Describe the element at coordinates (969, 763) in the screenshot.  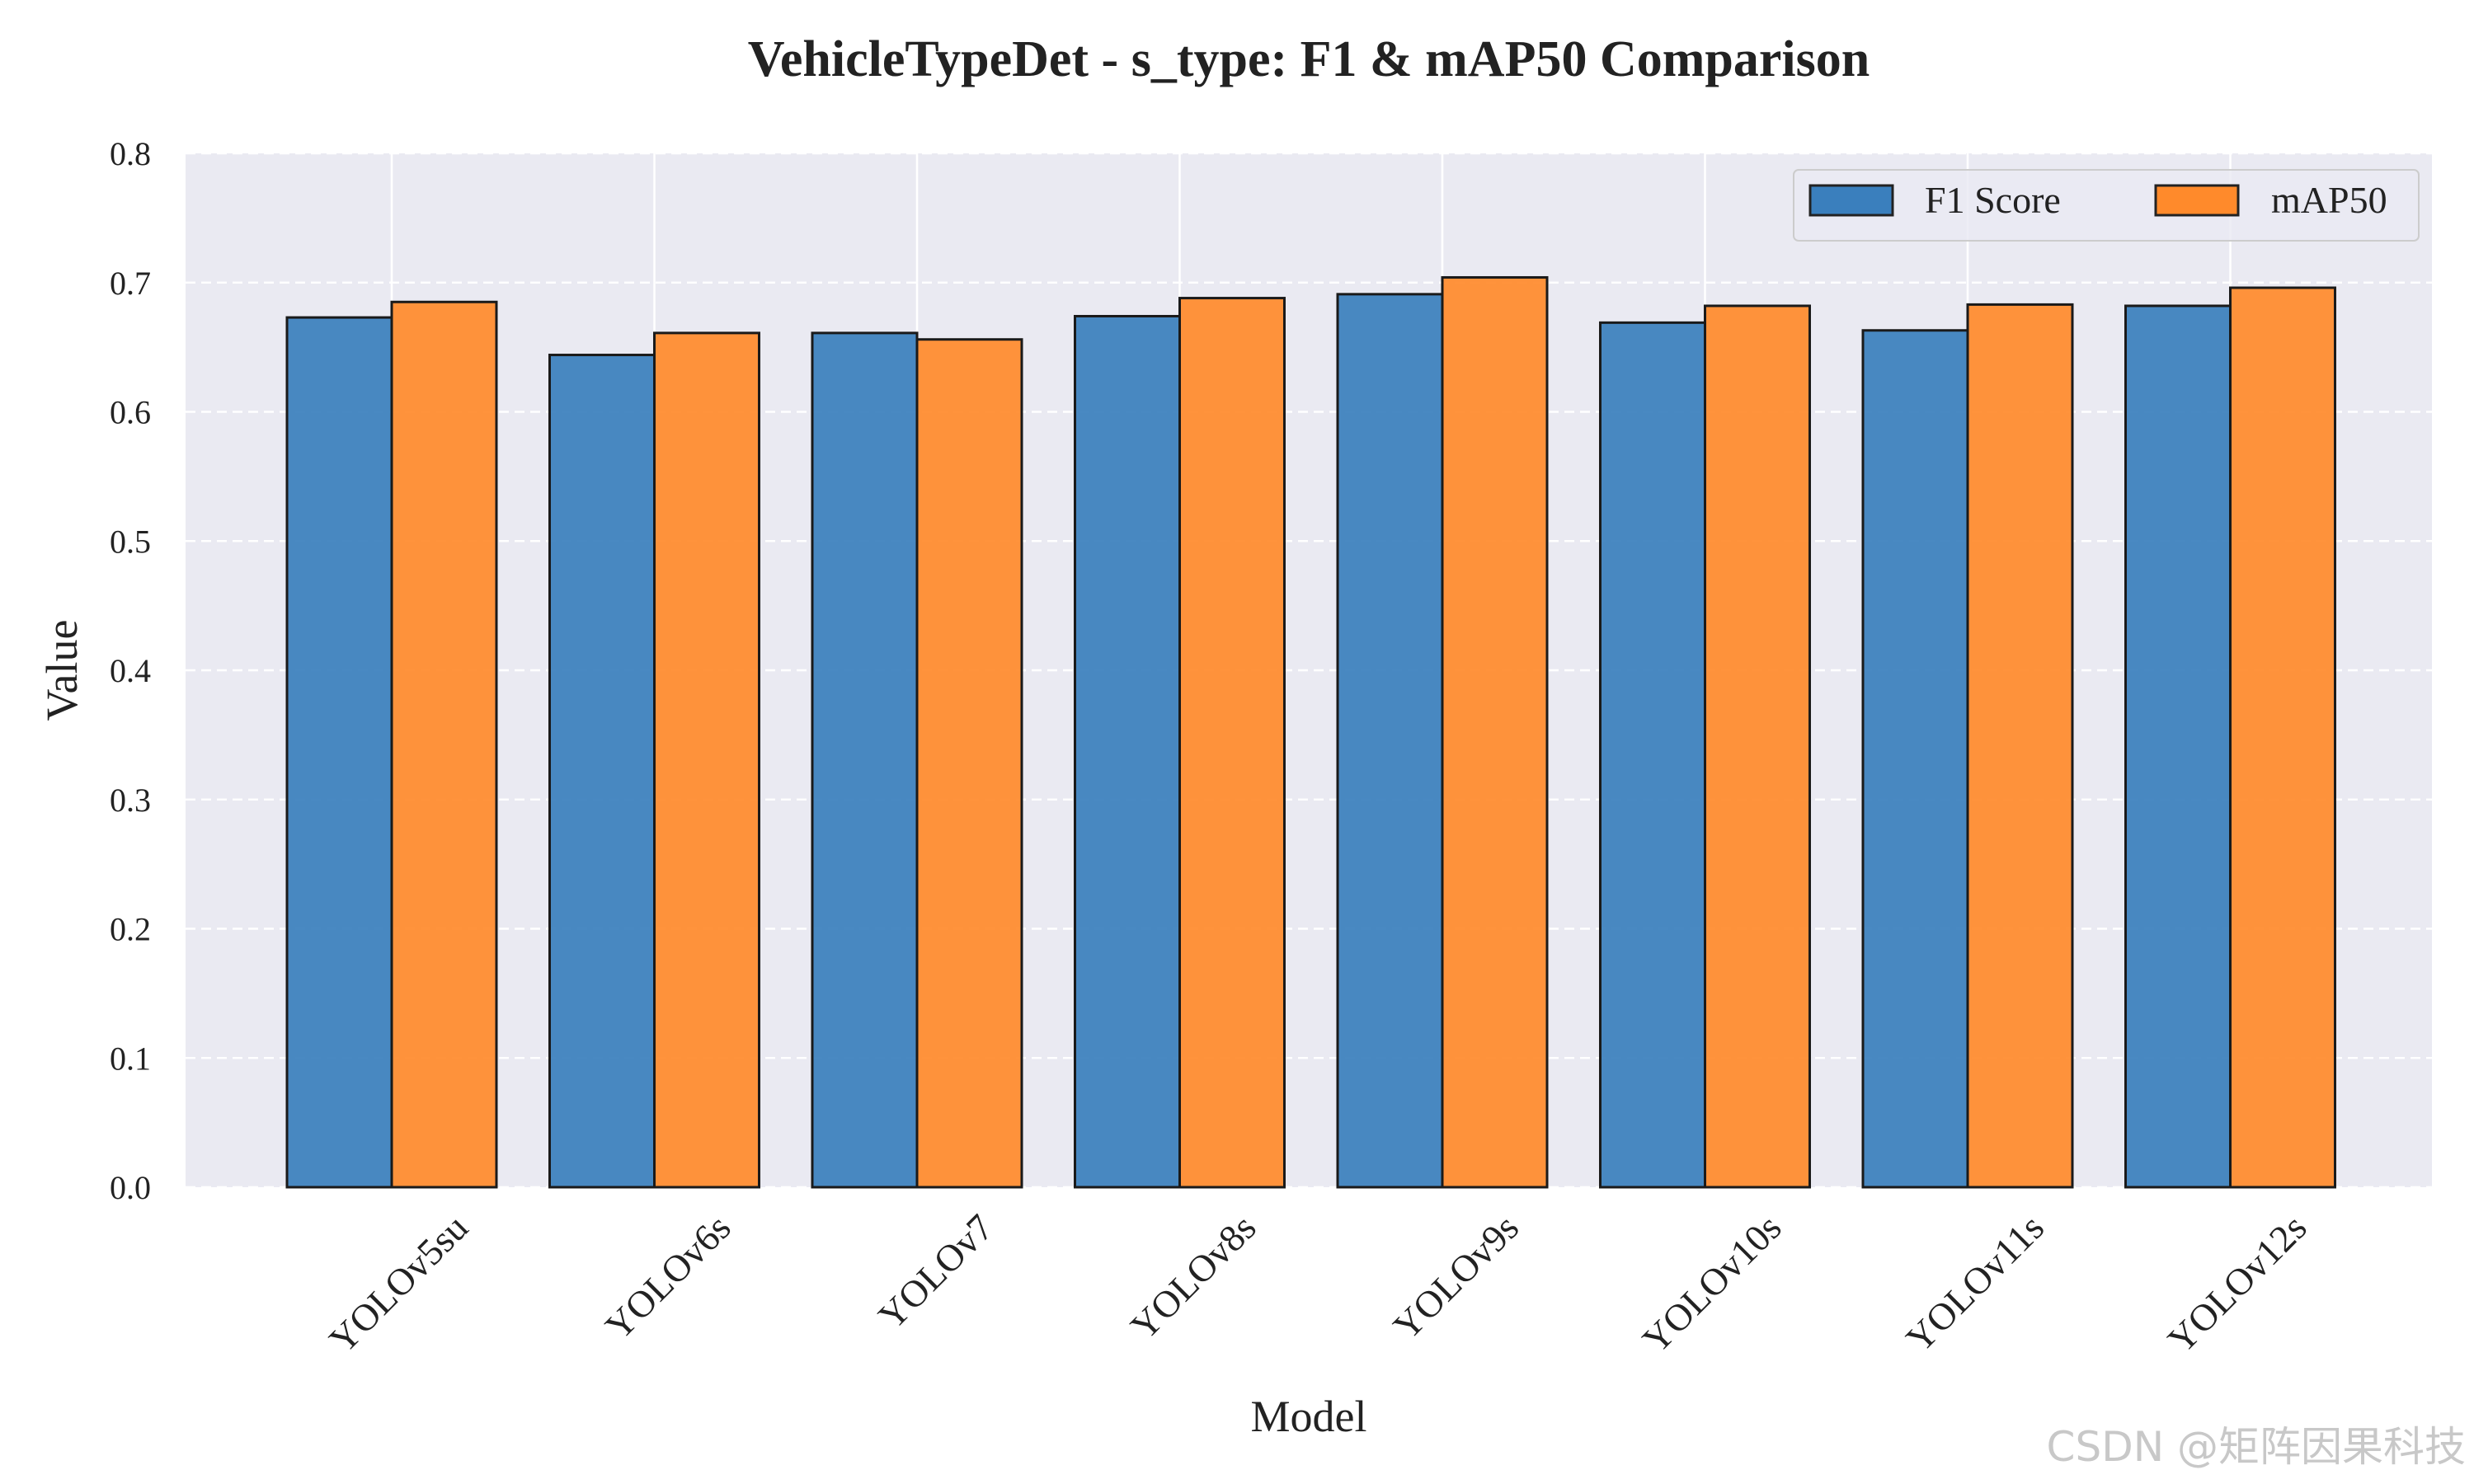
I see `bar-map50-yolov7` at that location.